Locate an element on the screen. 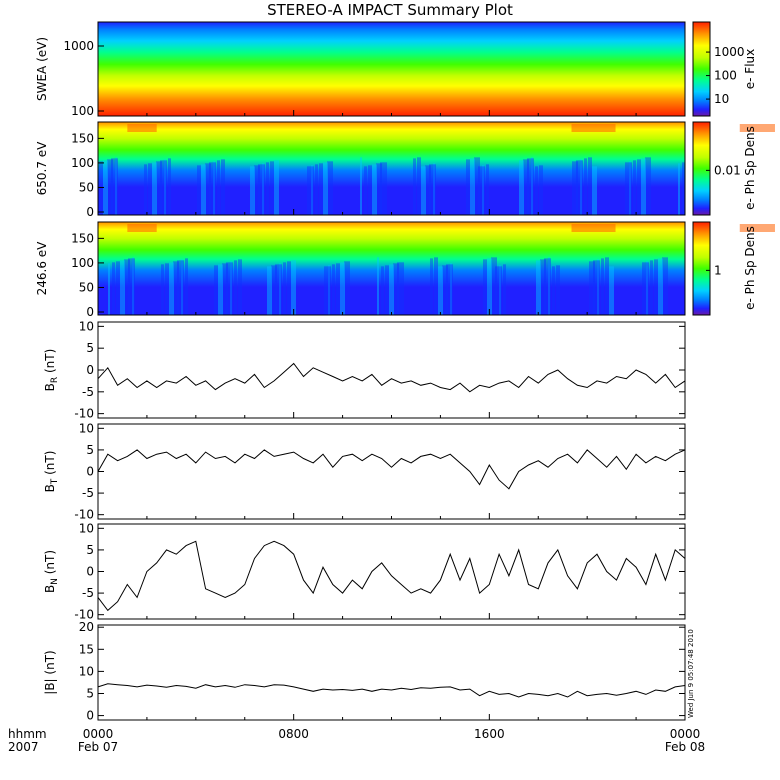 The height and width of the screenshot is (780, 780). x-tick-date-label: Feb 07 is located at coordinates (98, 747).